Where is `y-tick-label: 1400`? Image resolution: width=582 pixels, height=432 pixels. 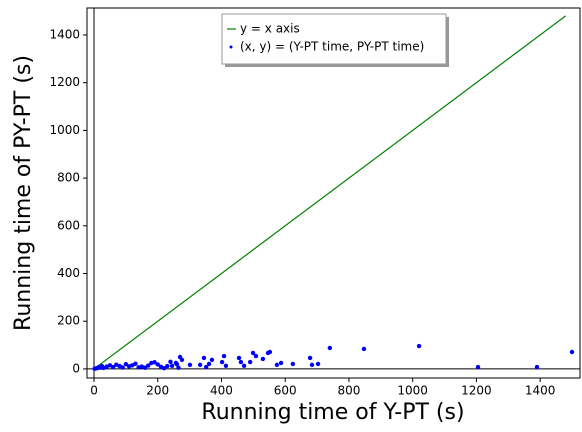
y-tick-label: 1400 is located at coordinates (64, 34).